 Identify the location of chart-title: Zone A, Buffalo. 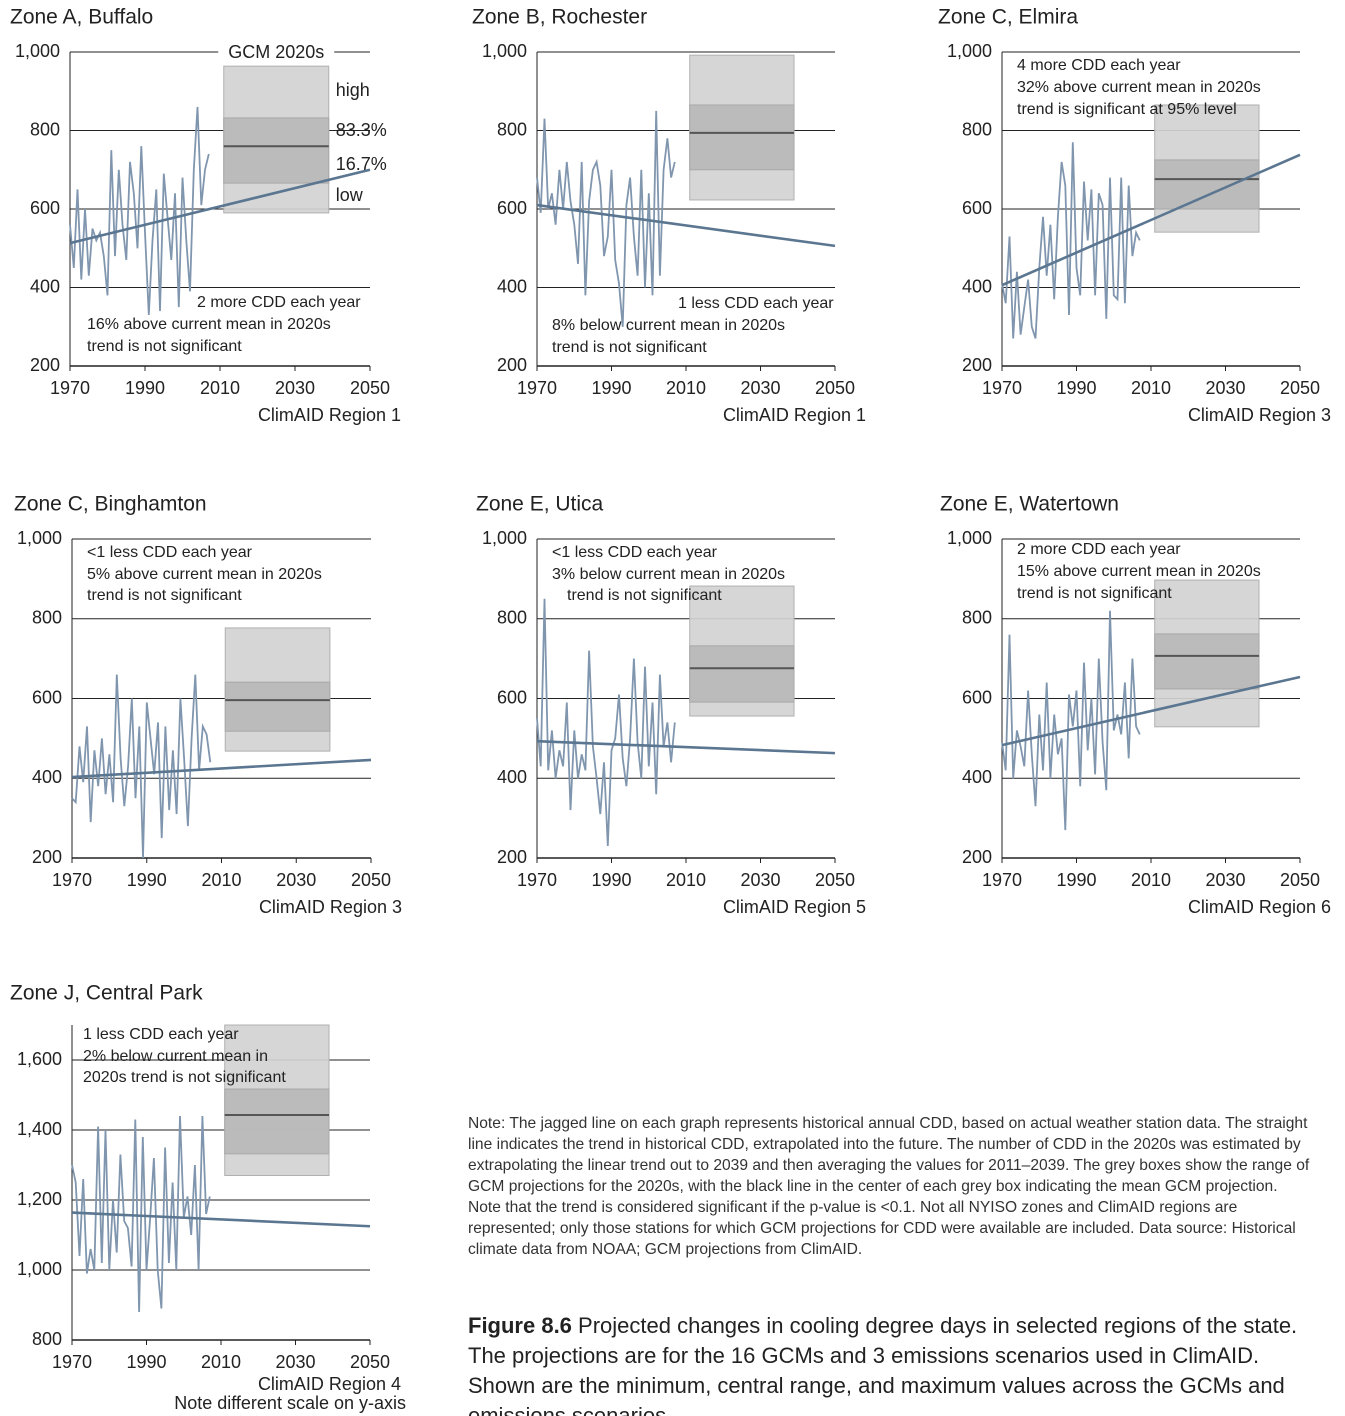
(81, 17).